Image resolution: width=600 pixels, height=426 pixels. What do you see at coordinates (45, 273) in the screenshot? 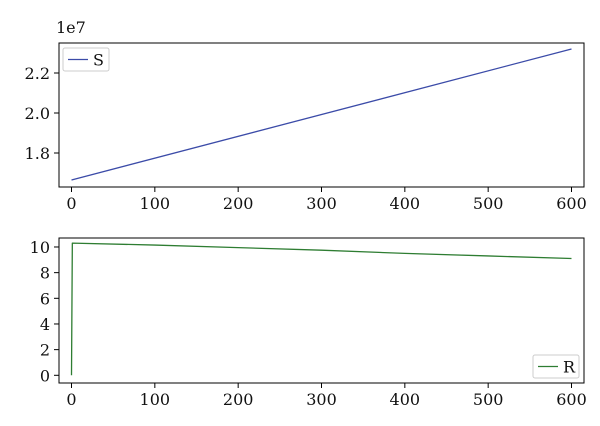
I see `y-tick-label: 8` at bounding box center [45, 273].